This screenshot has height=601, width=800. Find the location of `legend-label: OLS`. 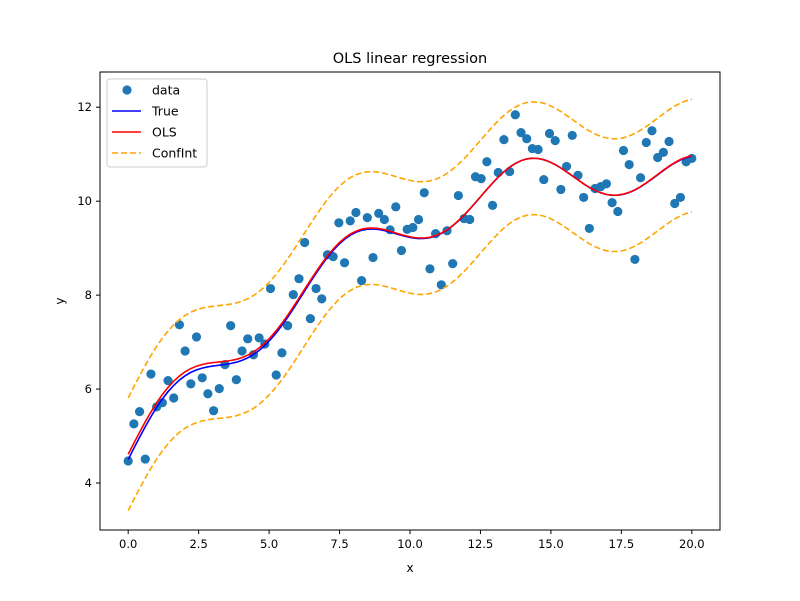

legend-label: OLS is located at coordinates (164, 132).